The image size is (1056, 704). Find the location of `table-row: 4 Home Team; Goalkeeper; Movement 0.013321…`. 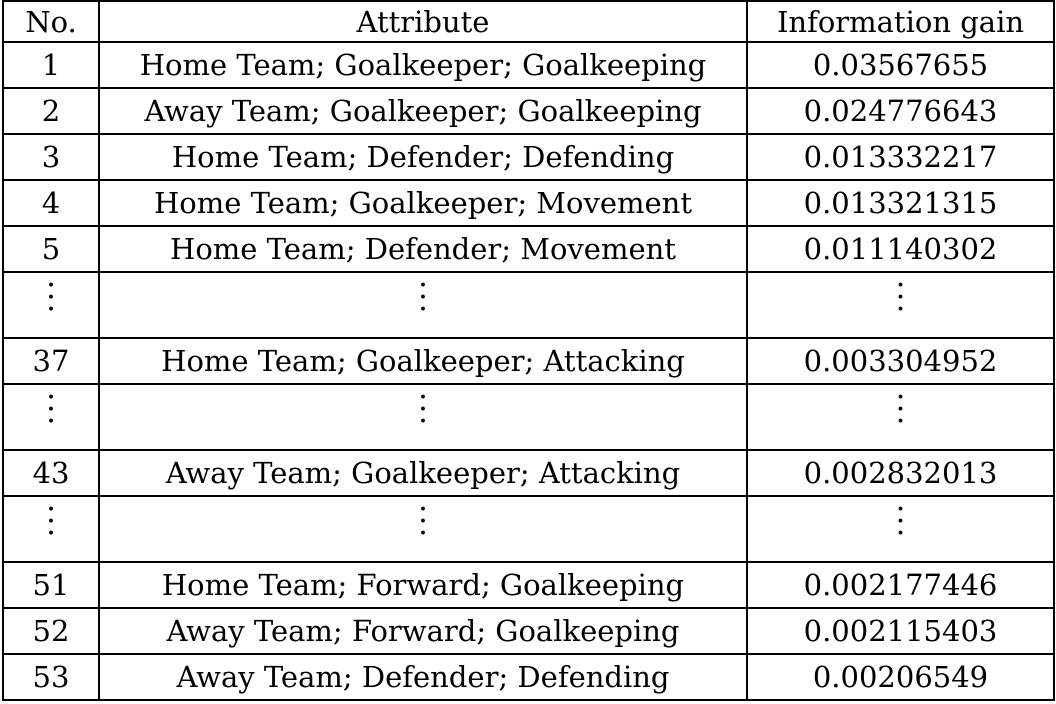

table-row: 4 Home Team; Goalkeeper; Movement 0.013321… is located at coordinates (528, 203).